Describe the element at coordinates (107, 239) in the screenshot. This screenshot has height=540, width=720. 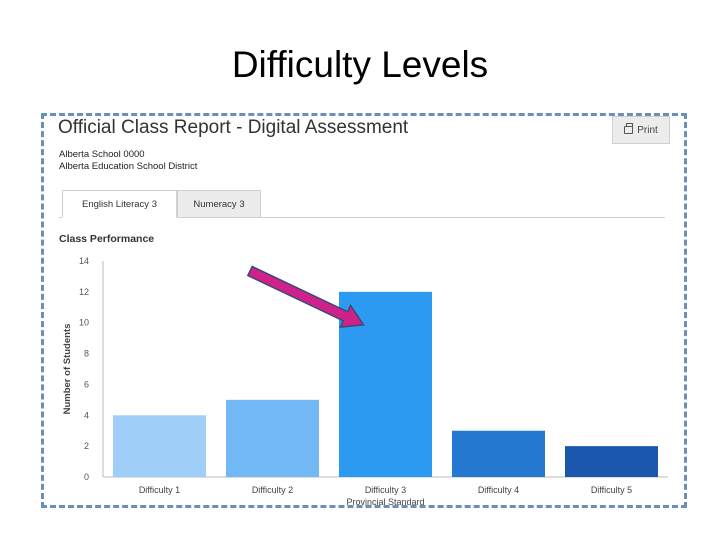
I see `section-title: Class Performance` at that location.